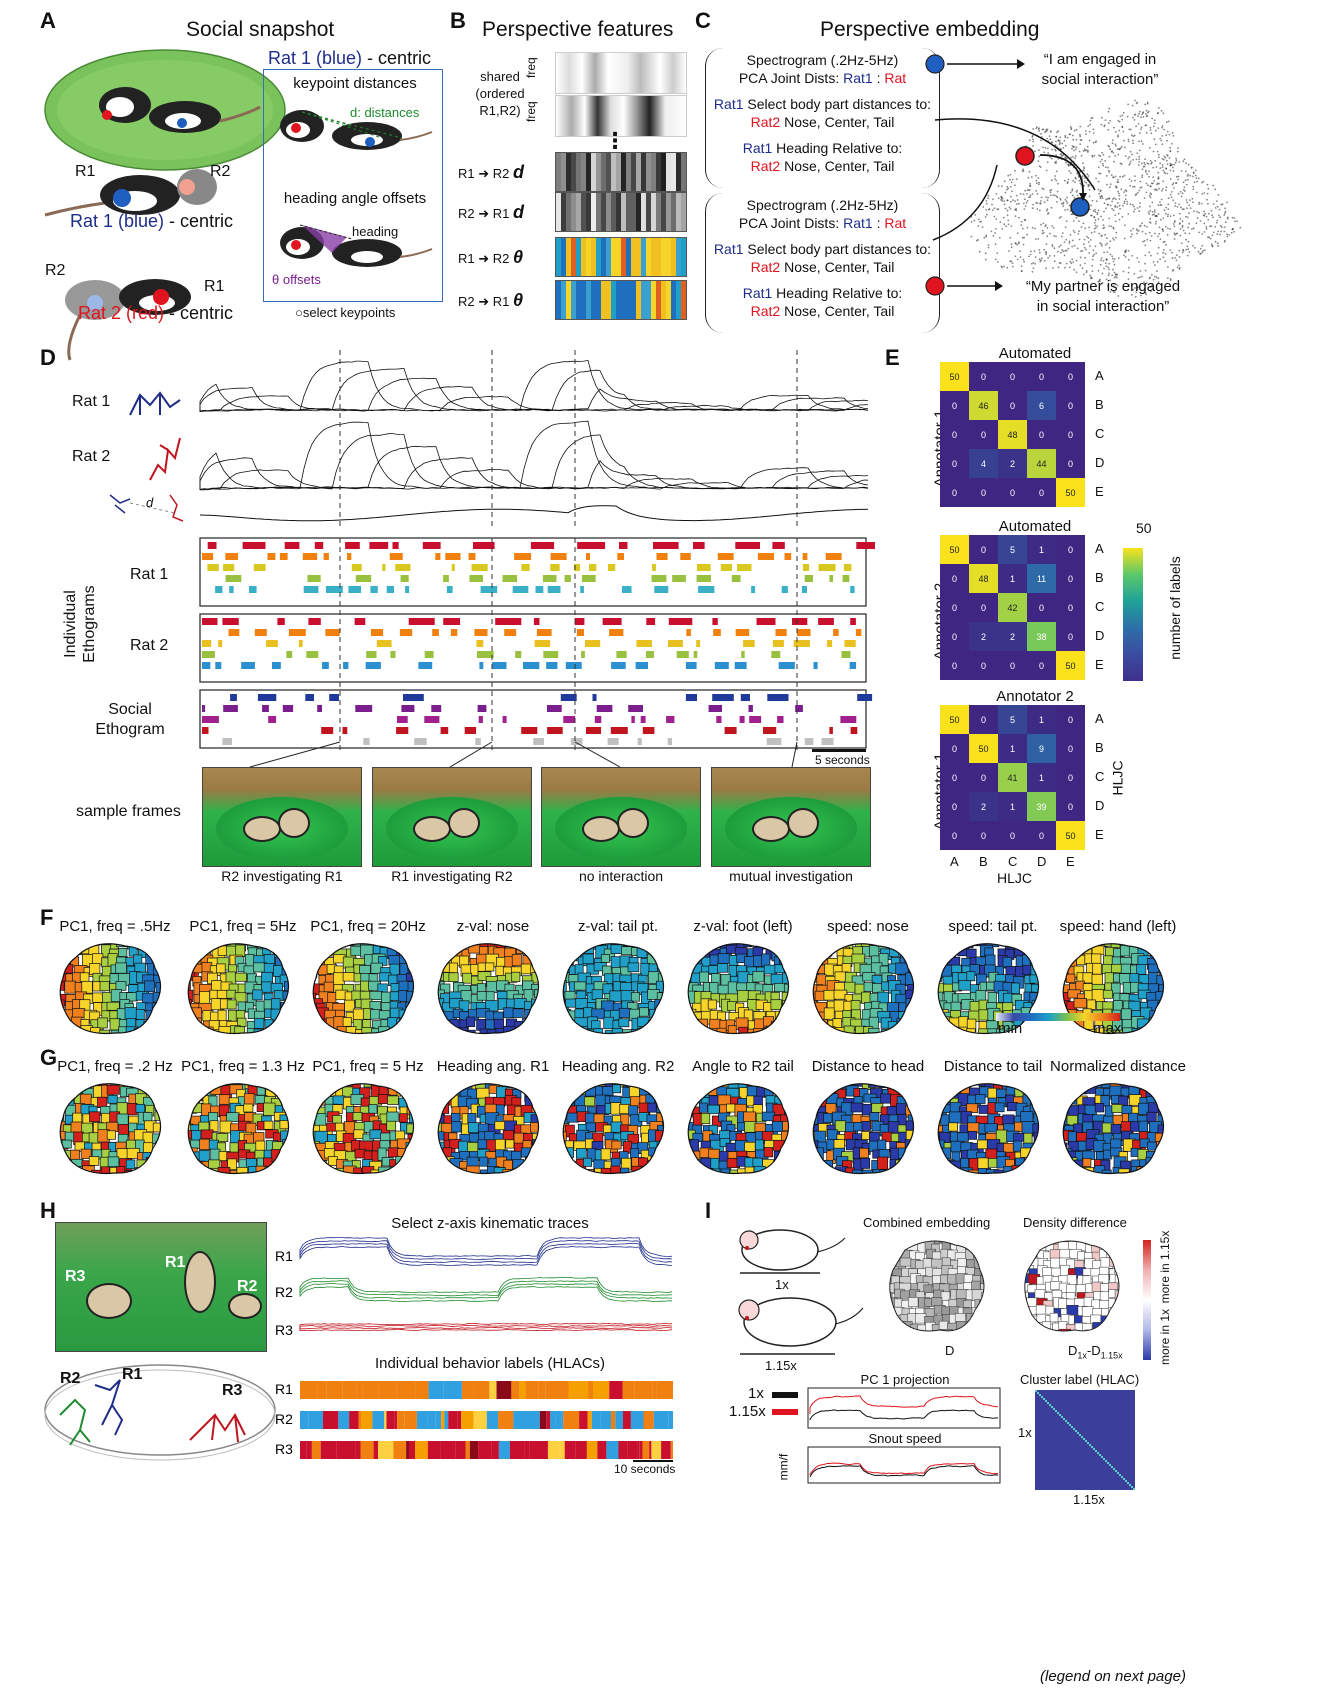 Image resolution: width=1330 pixels, height=1703 pixels. What do you see at coordinates (621, 73) in the screenshot?
I see `spectrogram-top` at bounding box center [621, 73].